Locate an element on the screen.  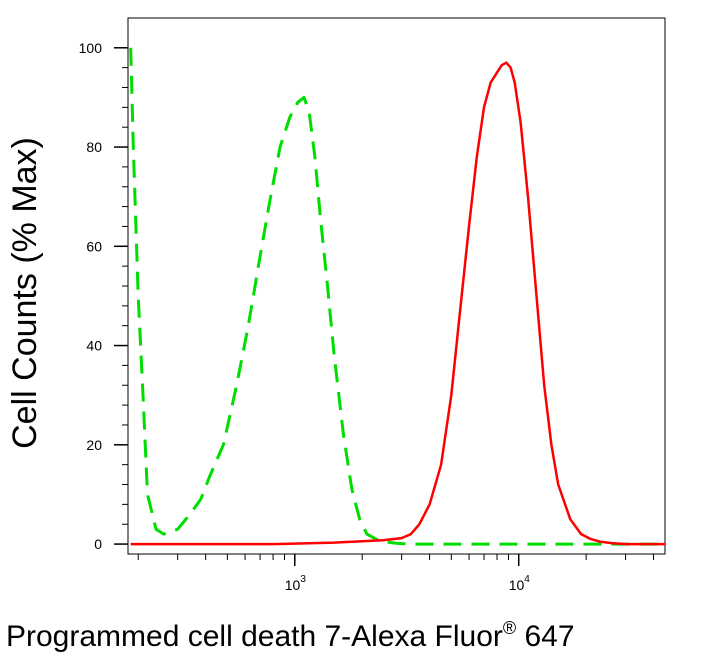
x-axis-label-suffix: 647 is located at coordinates (545, 636).